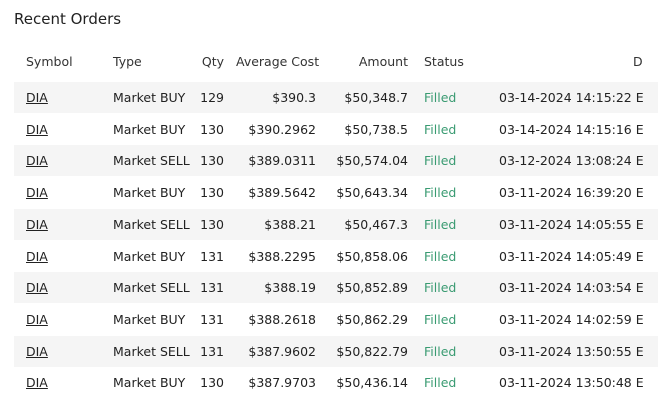 The width and height of the screenshot is (658, 404). I want to click on amount-cell: $50,467.3, so click(376, 224).